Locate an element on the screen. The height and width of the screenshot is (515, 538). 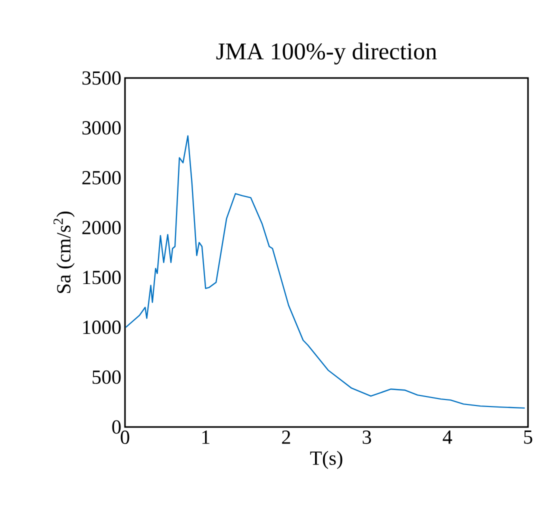
y-axis-title: Sa (cm/s$^{2}$) is located at coordinates (64, 252).